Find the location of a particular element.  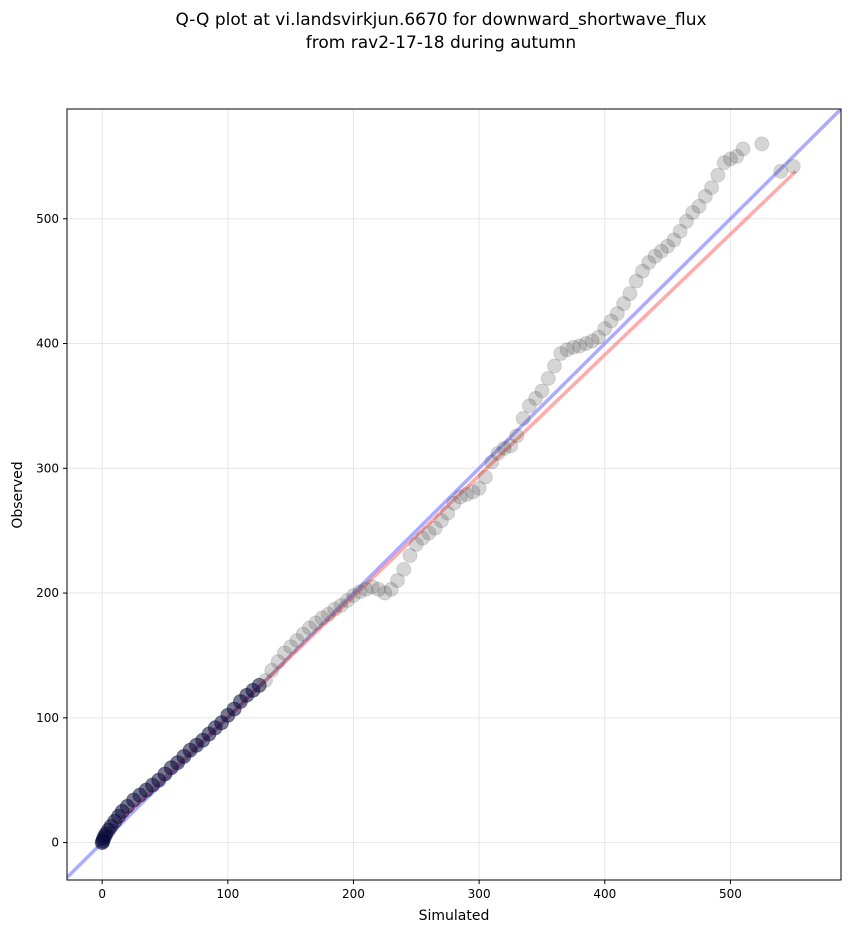

x-tick-label: 500 is located at coordinates (730, 894).